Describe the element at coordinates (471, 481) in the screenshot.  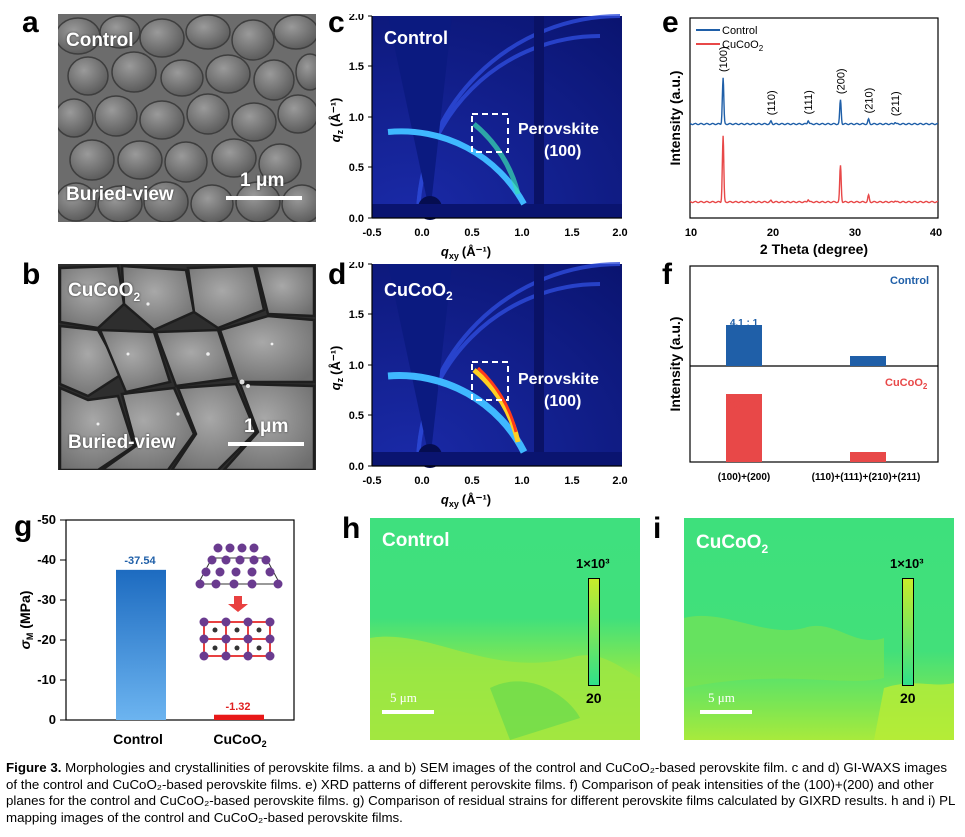
I see `x-tick-label: 0.5` at that location.